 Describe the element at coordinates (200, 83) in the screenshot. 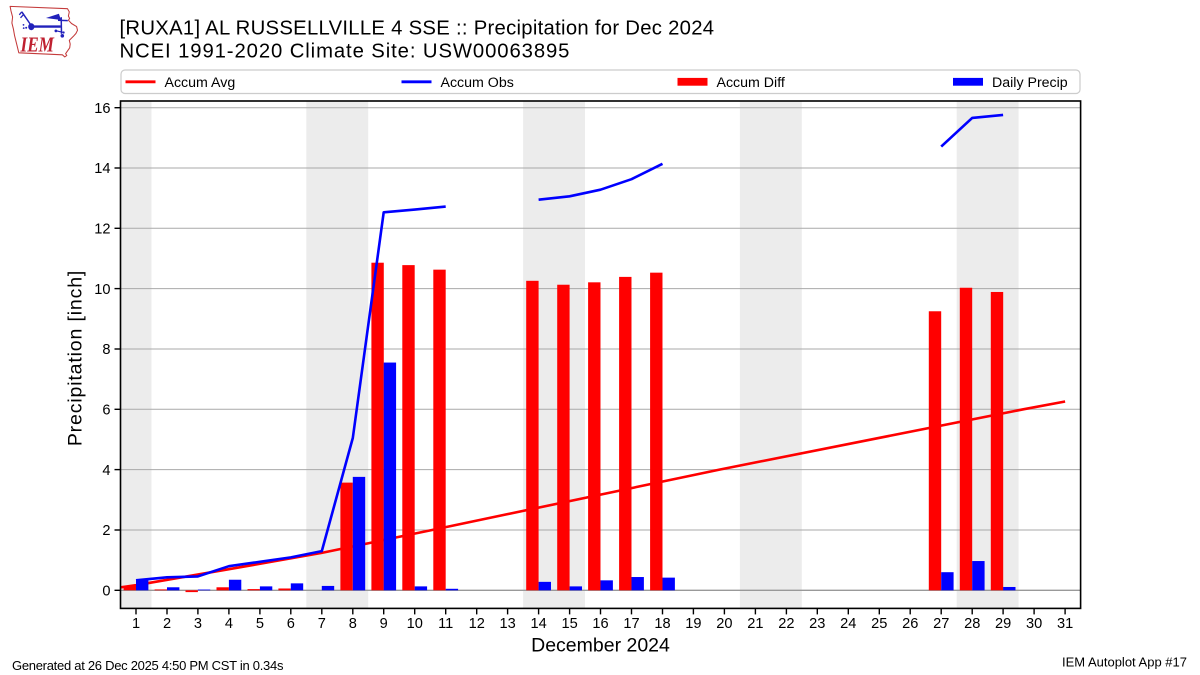

I see `svg-text: Accum Avg` at that location.